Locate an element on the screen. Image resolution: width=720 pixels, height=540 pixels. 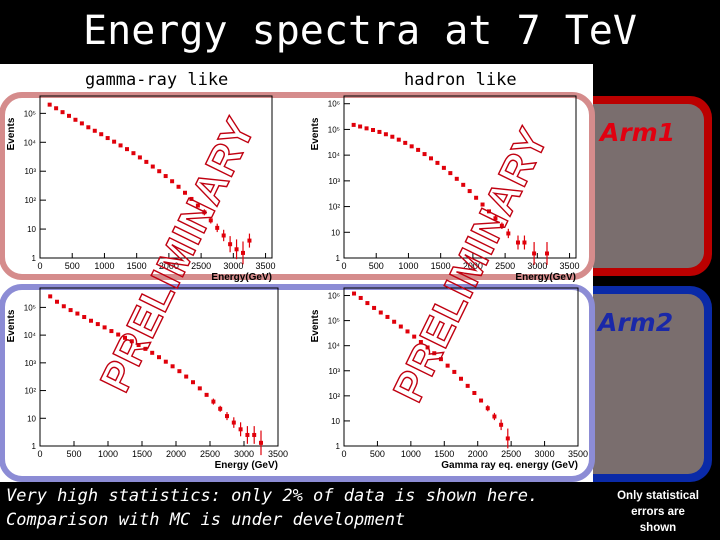
arm1-label: Arm1 is located at coordinates (638, 132).